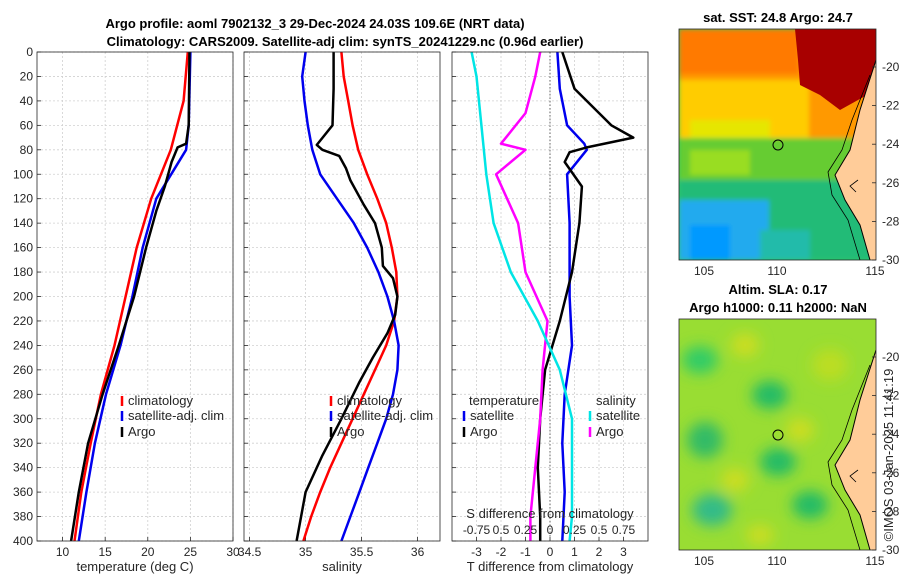  I want to click on salinity-x-ticks: 34.5 35 35.5 36, so click(331, 552).